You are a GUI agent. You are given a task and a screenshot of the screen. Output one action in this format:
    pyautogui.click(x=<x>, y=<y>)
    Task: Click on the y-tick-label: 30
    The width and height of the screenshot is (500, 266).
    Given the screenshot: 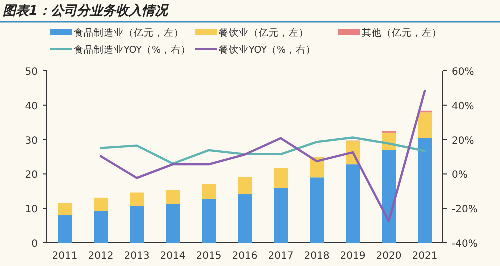 What is the action you would take?
    pyautogui.click(x=31, y=141)
    